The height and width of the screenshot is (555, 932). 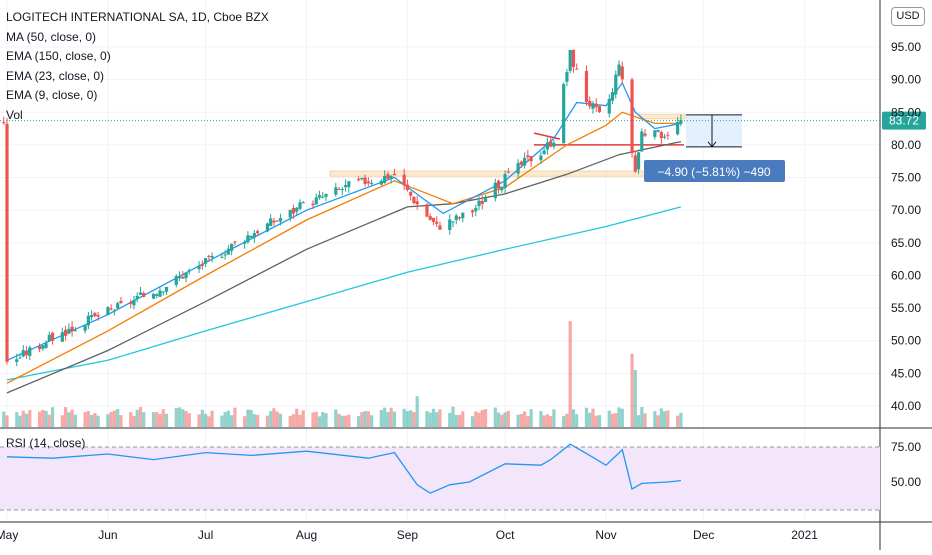 What do you see at coordinates (55, 75) in the screenshot?
I see `indicator-ema23: EMA (23, close, 0)` at bounding box center [55, 75].